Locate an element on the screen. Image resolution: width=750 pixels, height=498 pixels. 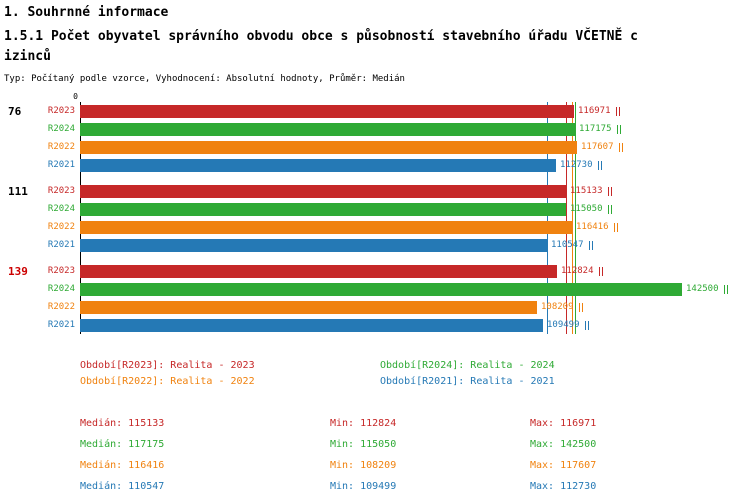
stat-max: Max: 142500 is located at coordinates (563, 444).